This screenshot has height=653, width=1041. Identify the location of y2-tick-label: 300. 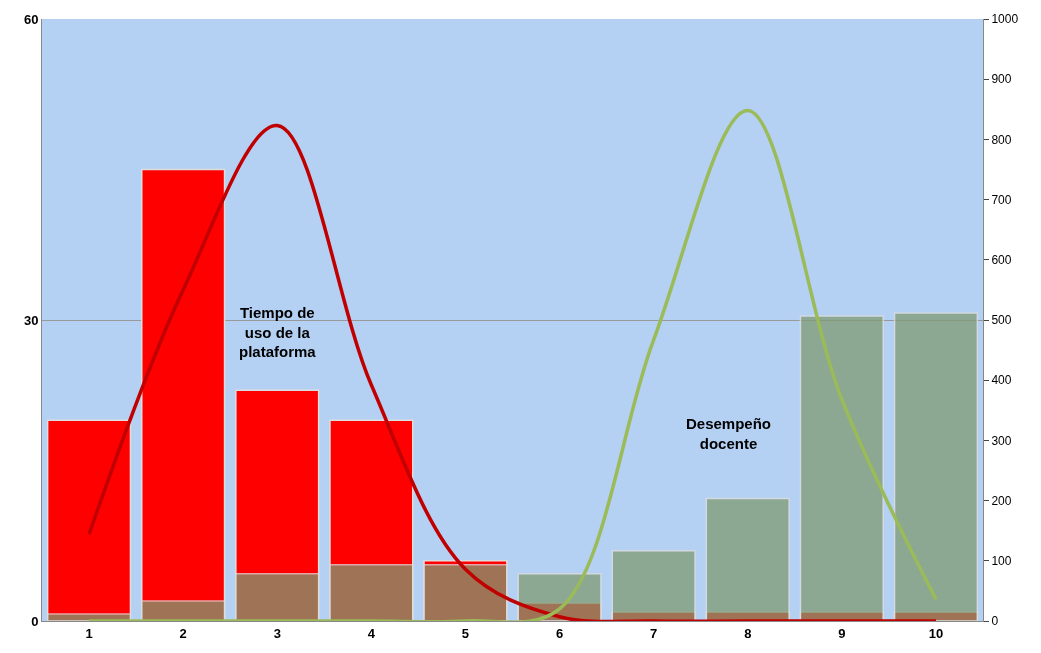
(1001, 440).